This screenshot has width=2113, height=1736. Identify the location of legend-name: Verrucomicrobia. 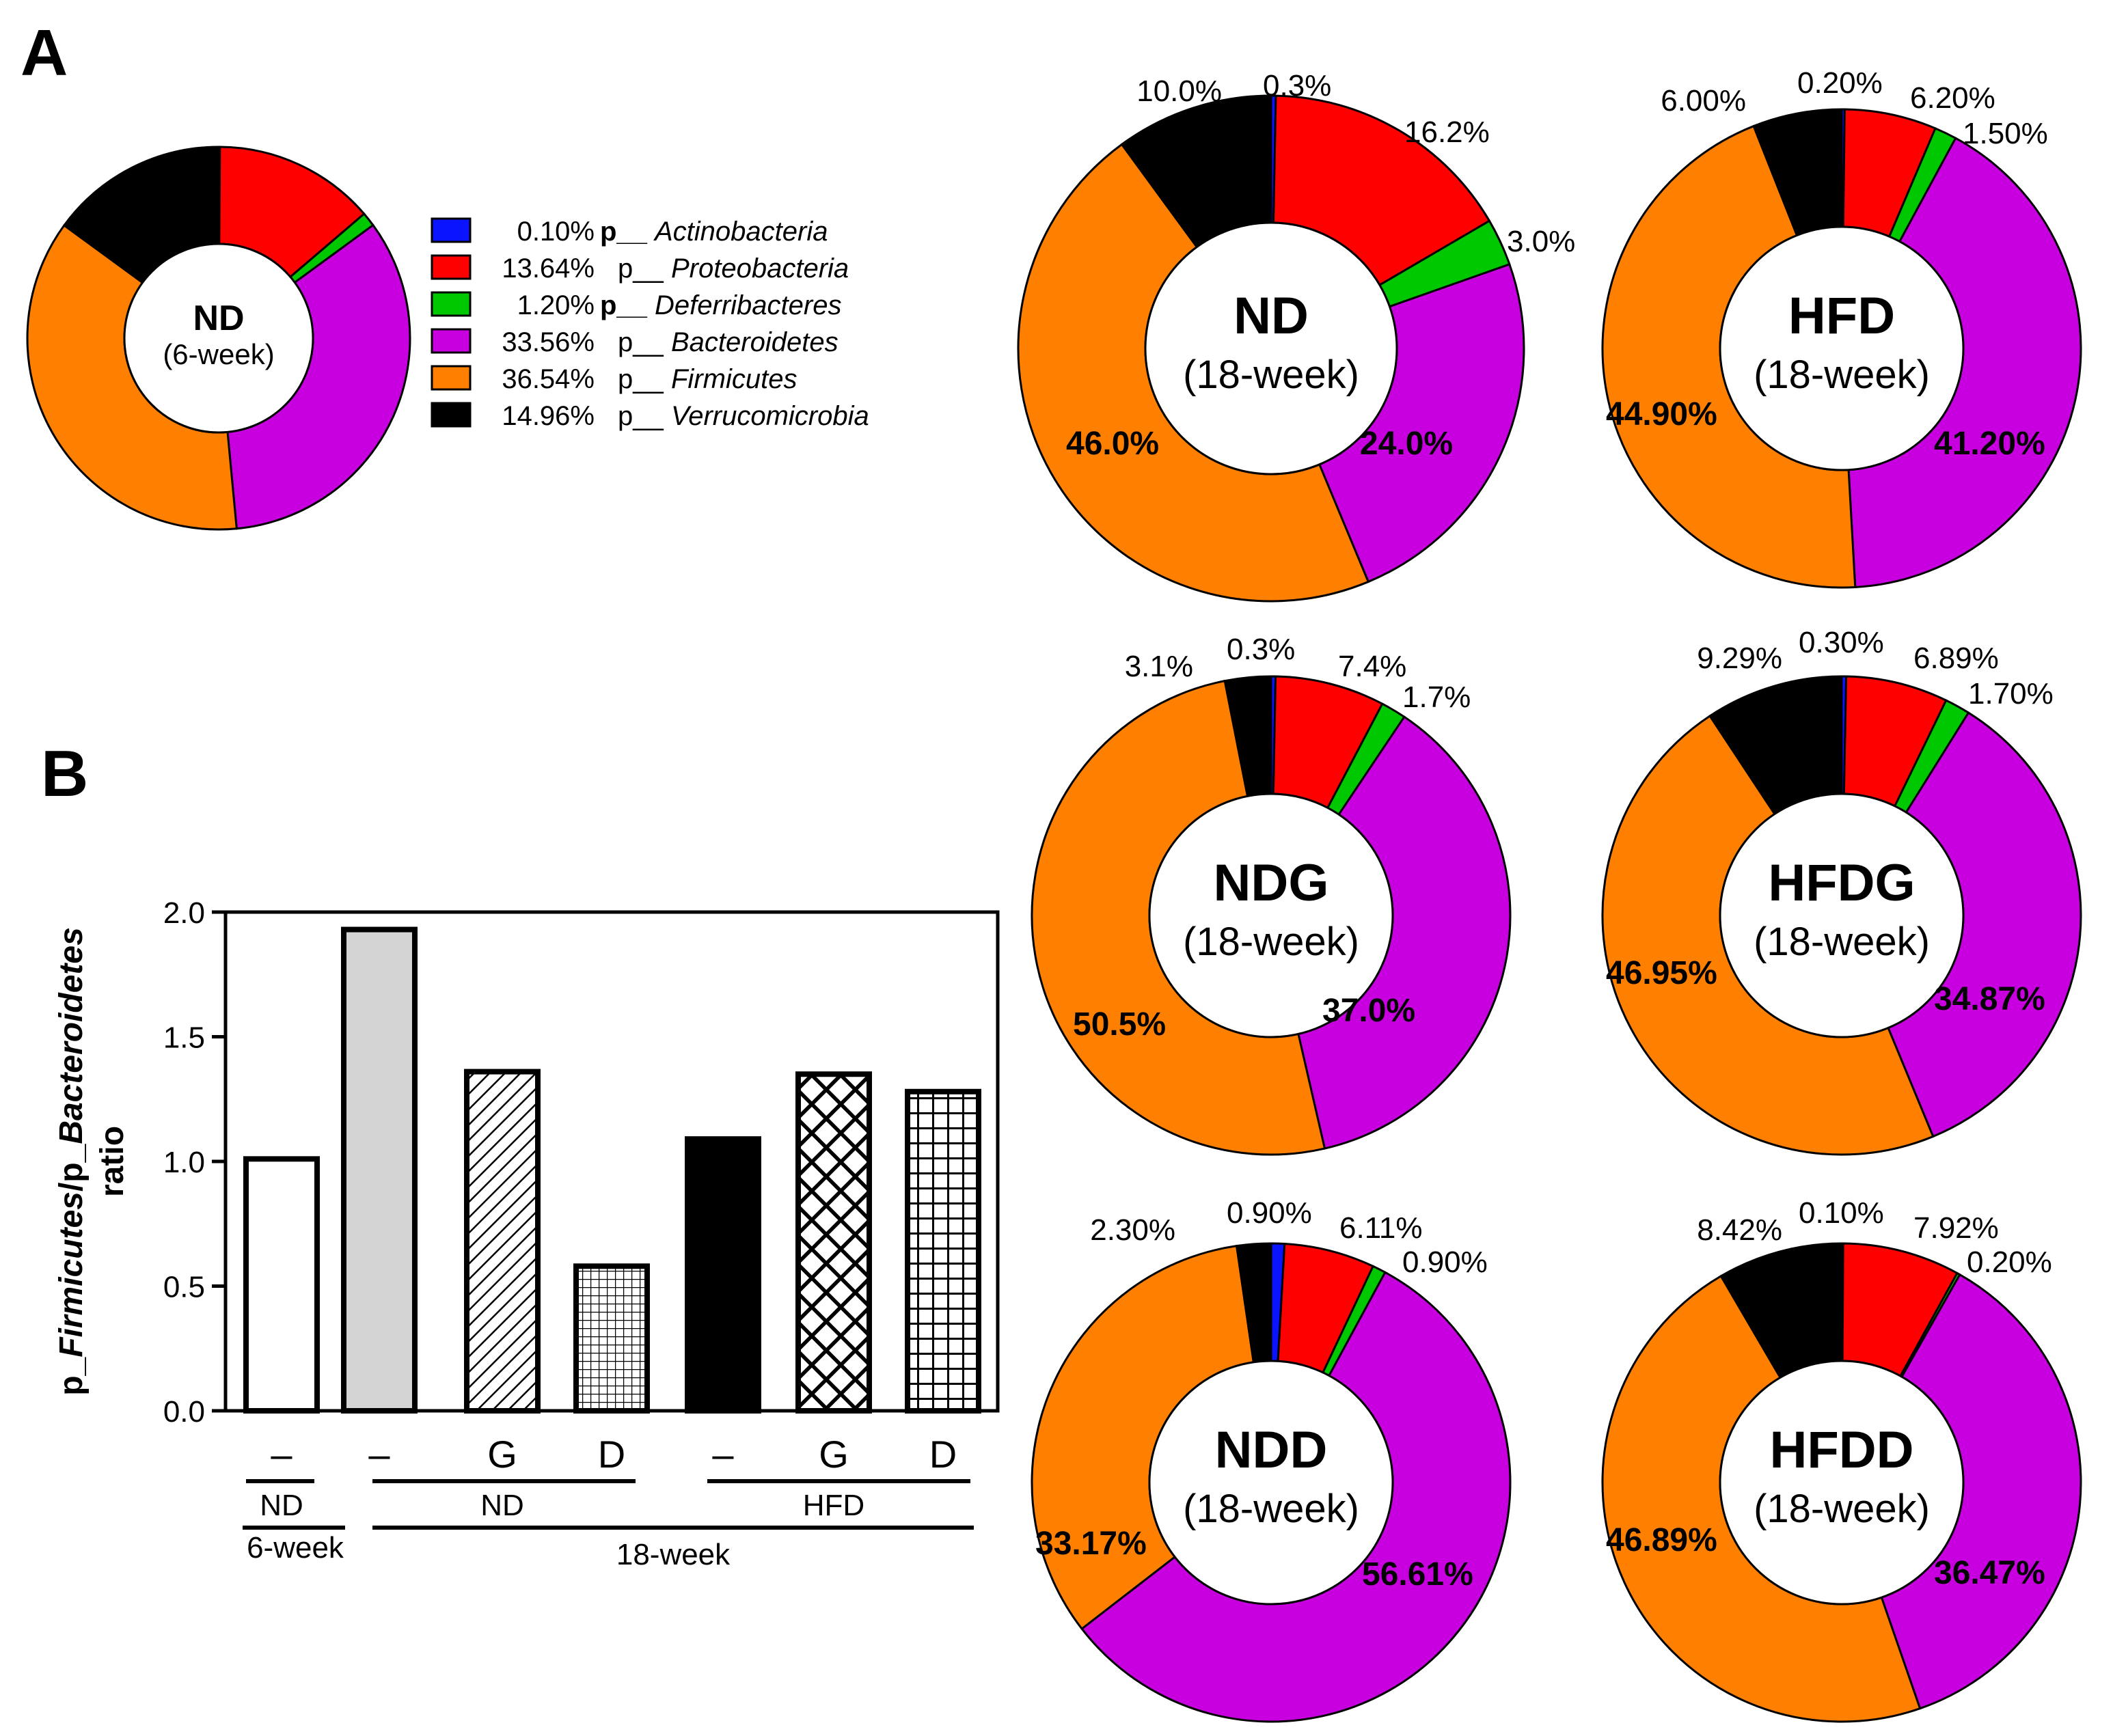
(770, 416).